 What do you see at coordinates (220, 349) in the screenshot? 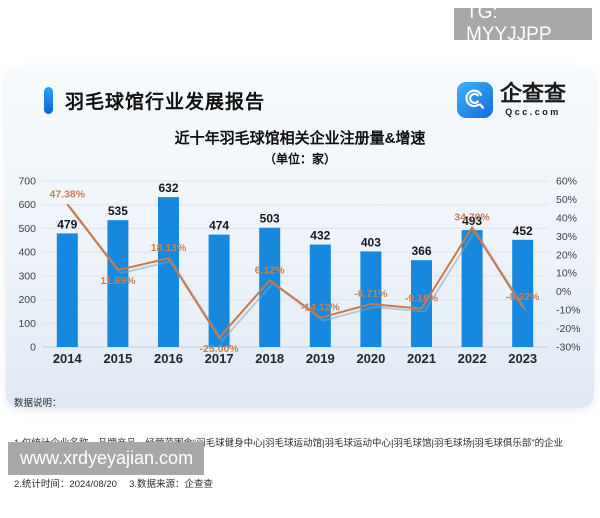
I see `svg-text: -25.00%` at bounding box center [220, 349].